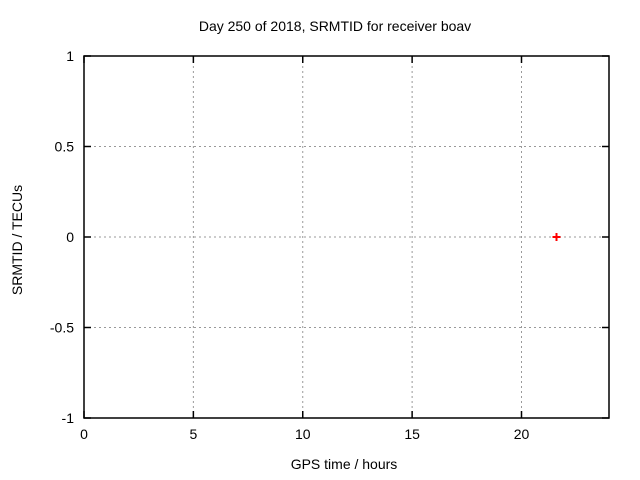 This screenshot has height=480, width=640. Describe the element at coordinates (193, 434) in the screenshot. I see `x-tick-label: 5` at that location.